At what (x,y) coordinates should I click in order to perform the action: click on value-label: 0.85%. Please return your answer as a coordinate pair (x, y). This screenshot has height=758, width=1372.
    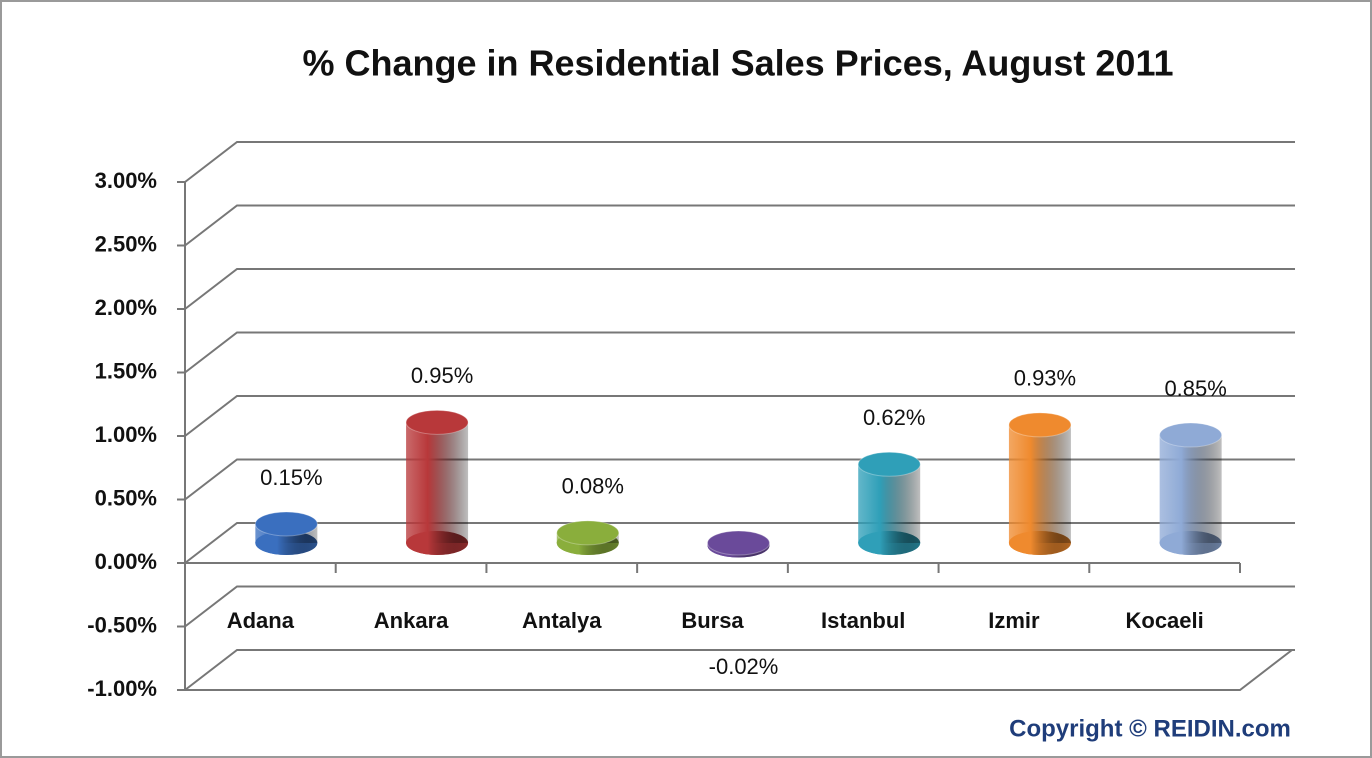
    Looking at the image, I should click on (1195, 388).